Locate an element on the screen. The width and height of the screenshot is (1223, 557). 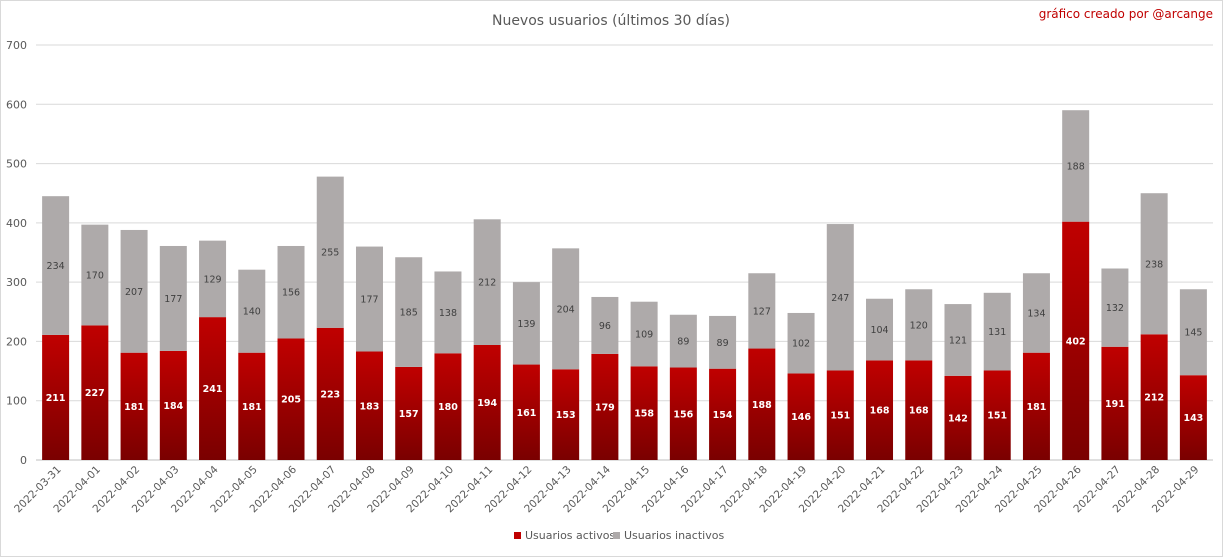
data-label-active: 158 is located at coordinates (644, 414).